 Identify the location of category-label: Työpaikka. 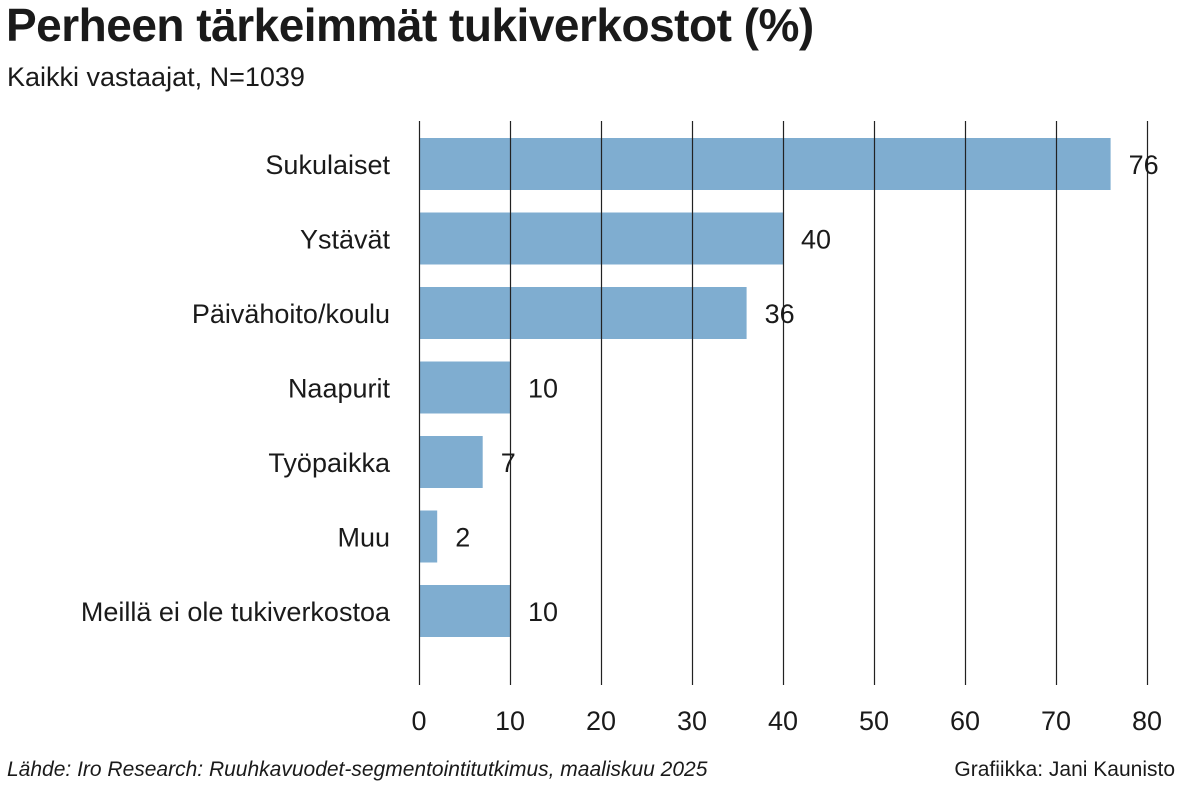
(329, 463).